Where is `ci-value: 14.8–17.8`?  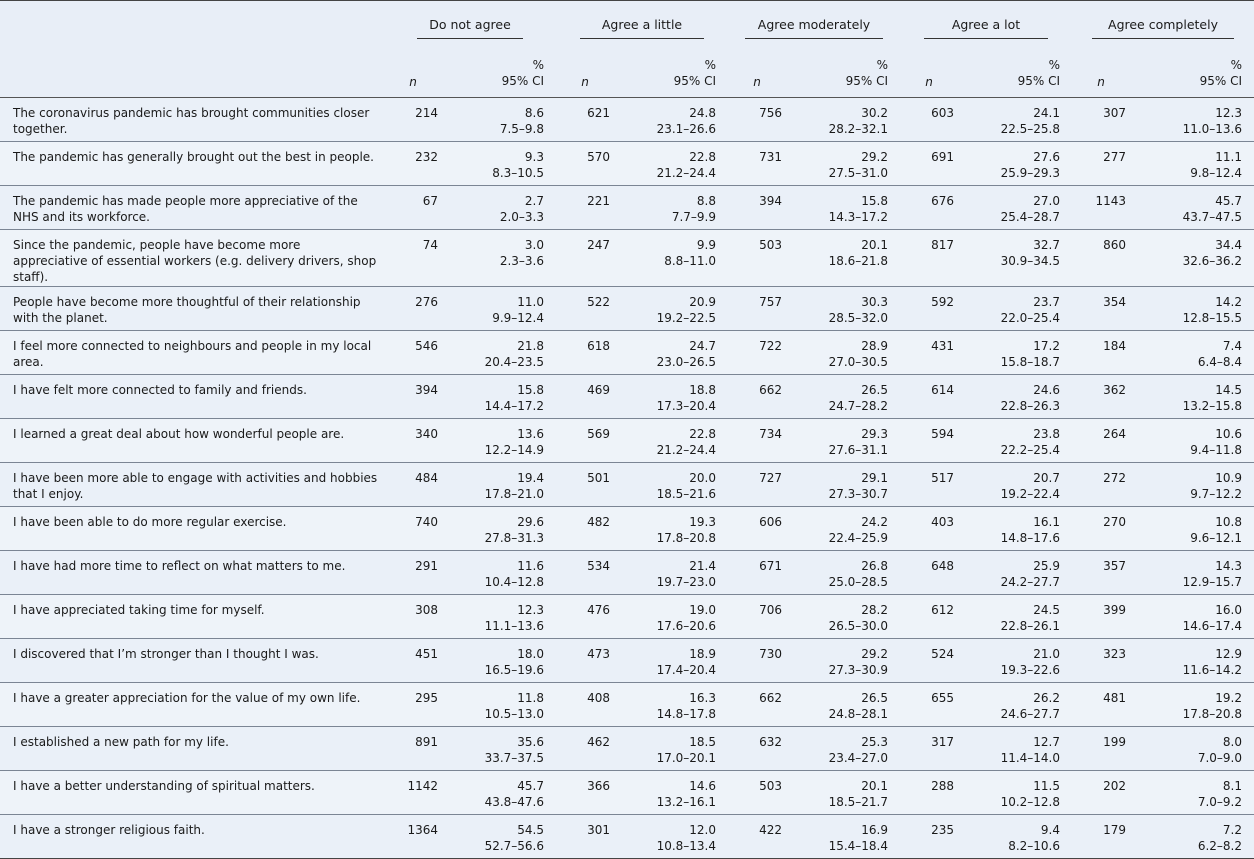 ci-value: 14.8–17.8 is located at coordinates (686, 714).